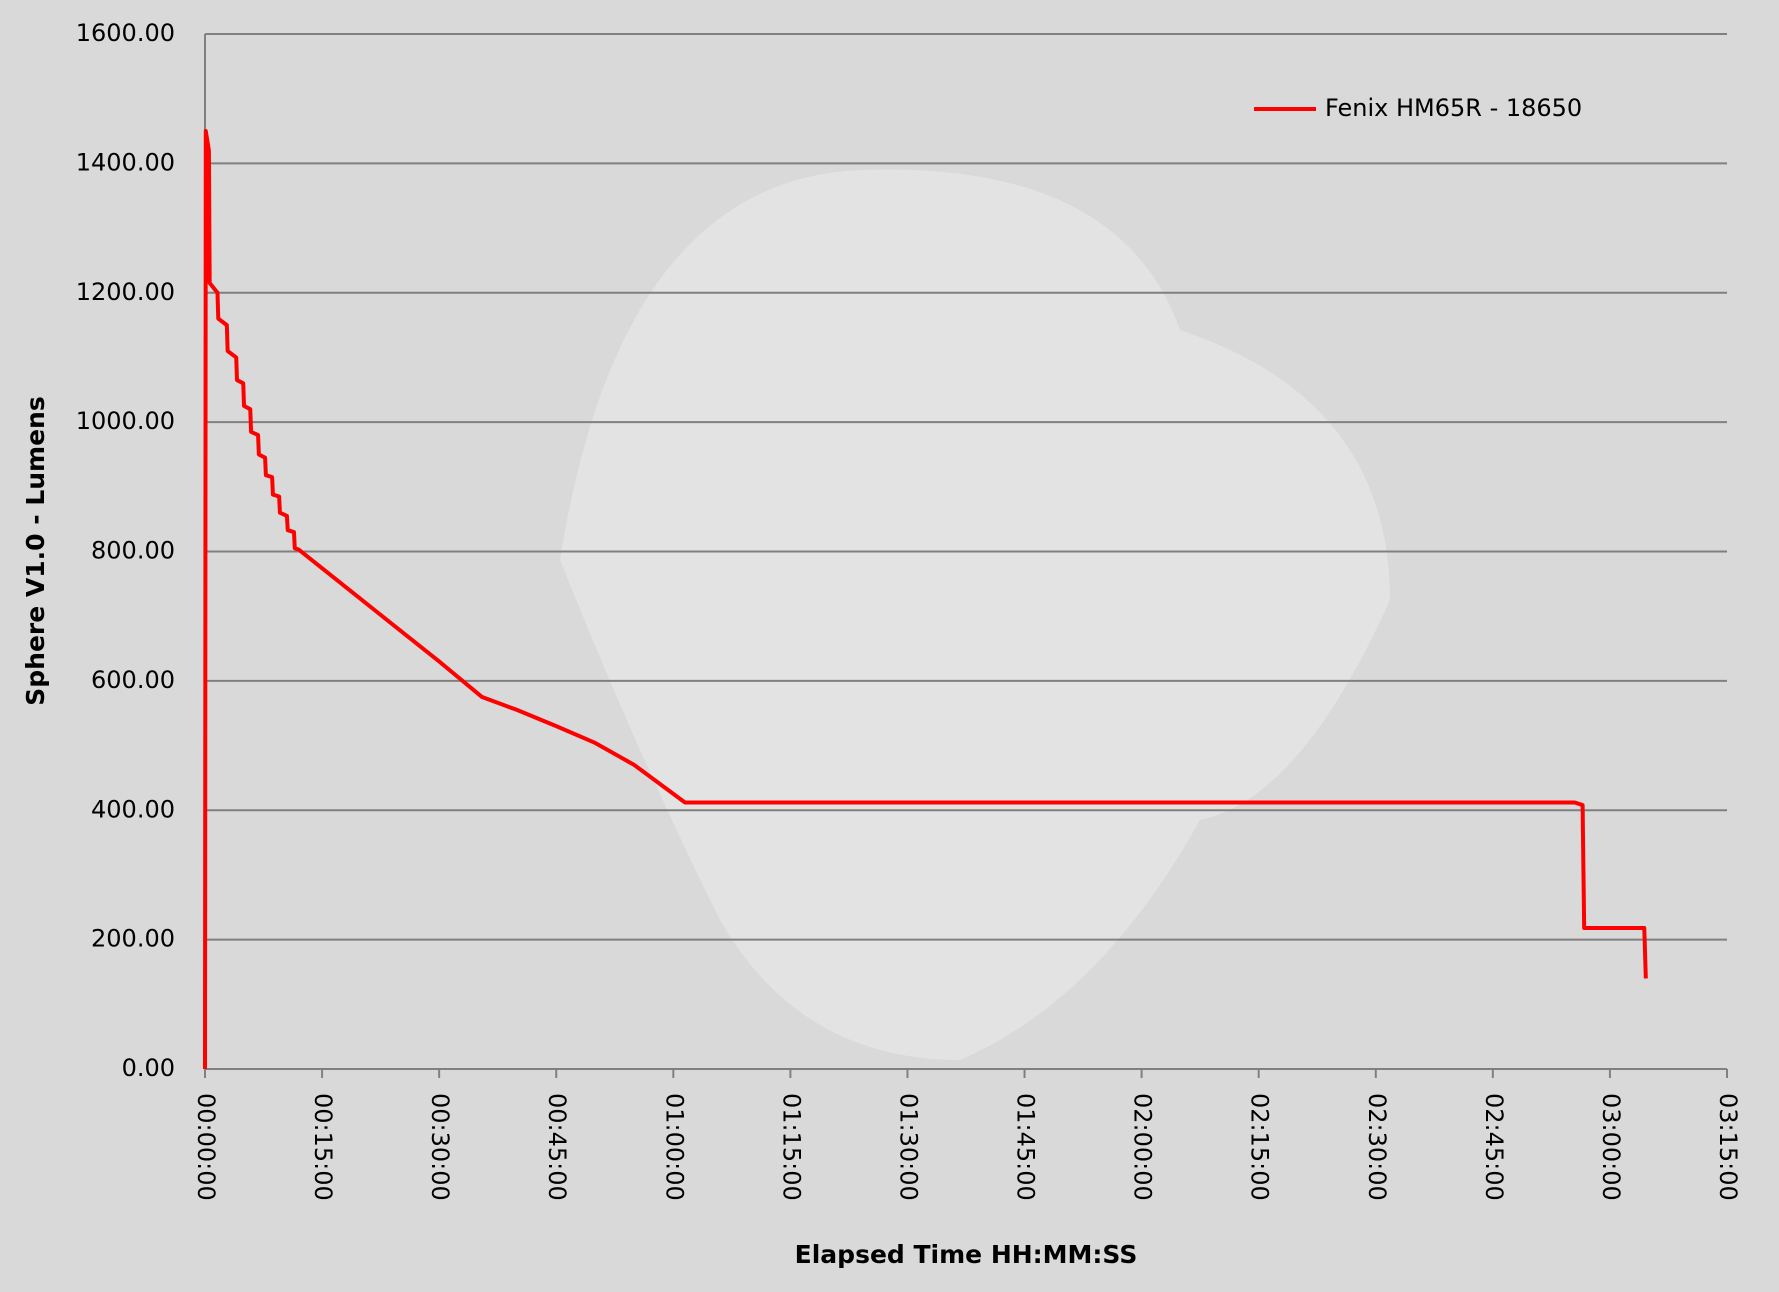 This screenshot has height=1292, width=1779. I want to click on x-tick-label: 02:45:00, so click(1494, 1147).